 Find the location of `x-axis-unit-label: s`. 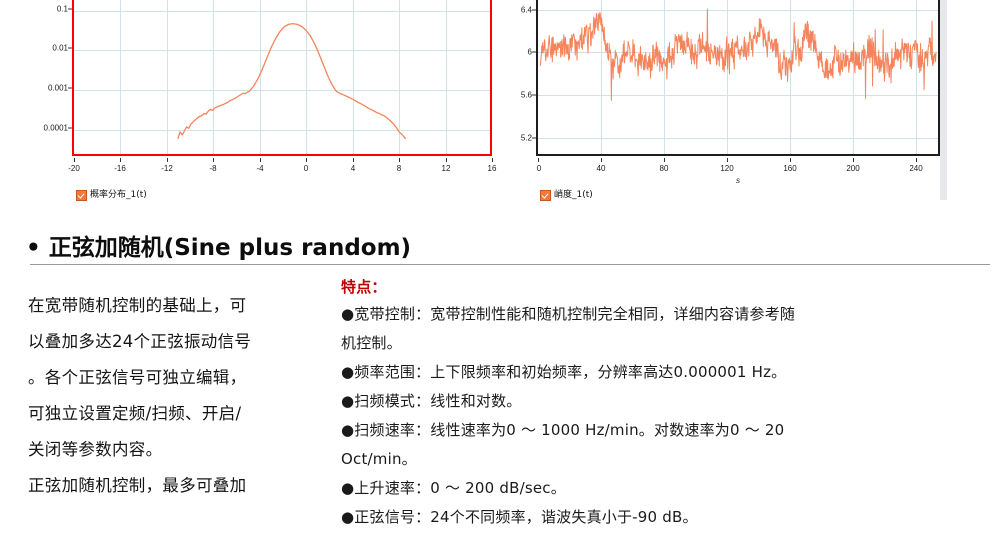

x-axis-unit-label: s is located at coordinates (738, 180).